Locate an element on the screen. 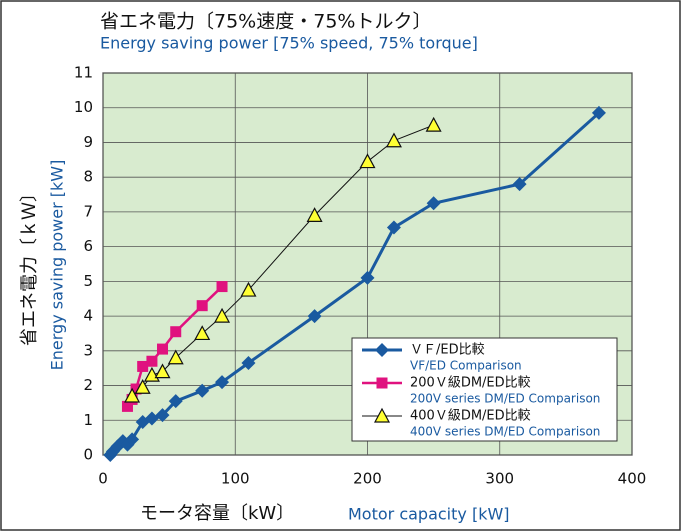 The height and width of the screenshot is (531, 681). legend-label: ＶＦ/ED比較 is located at coordinates (447, 350).